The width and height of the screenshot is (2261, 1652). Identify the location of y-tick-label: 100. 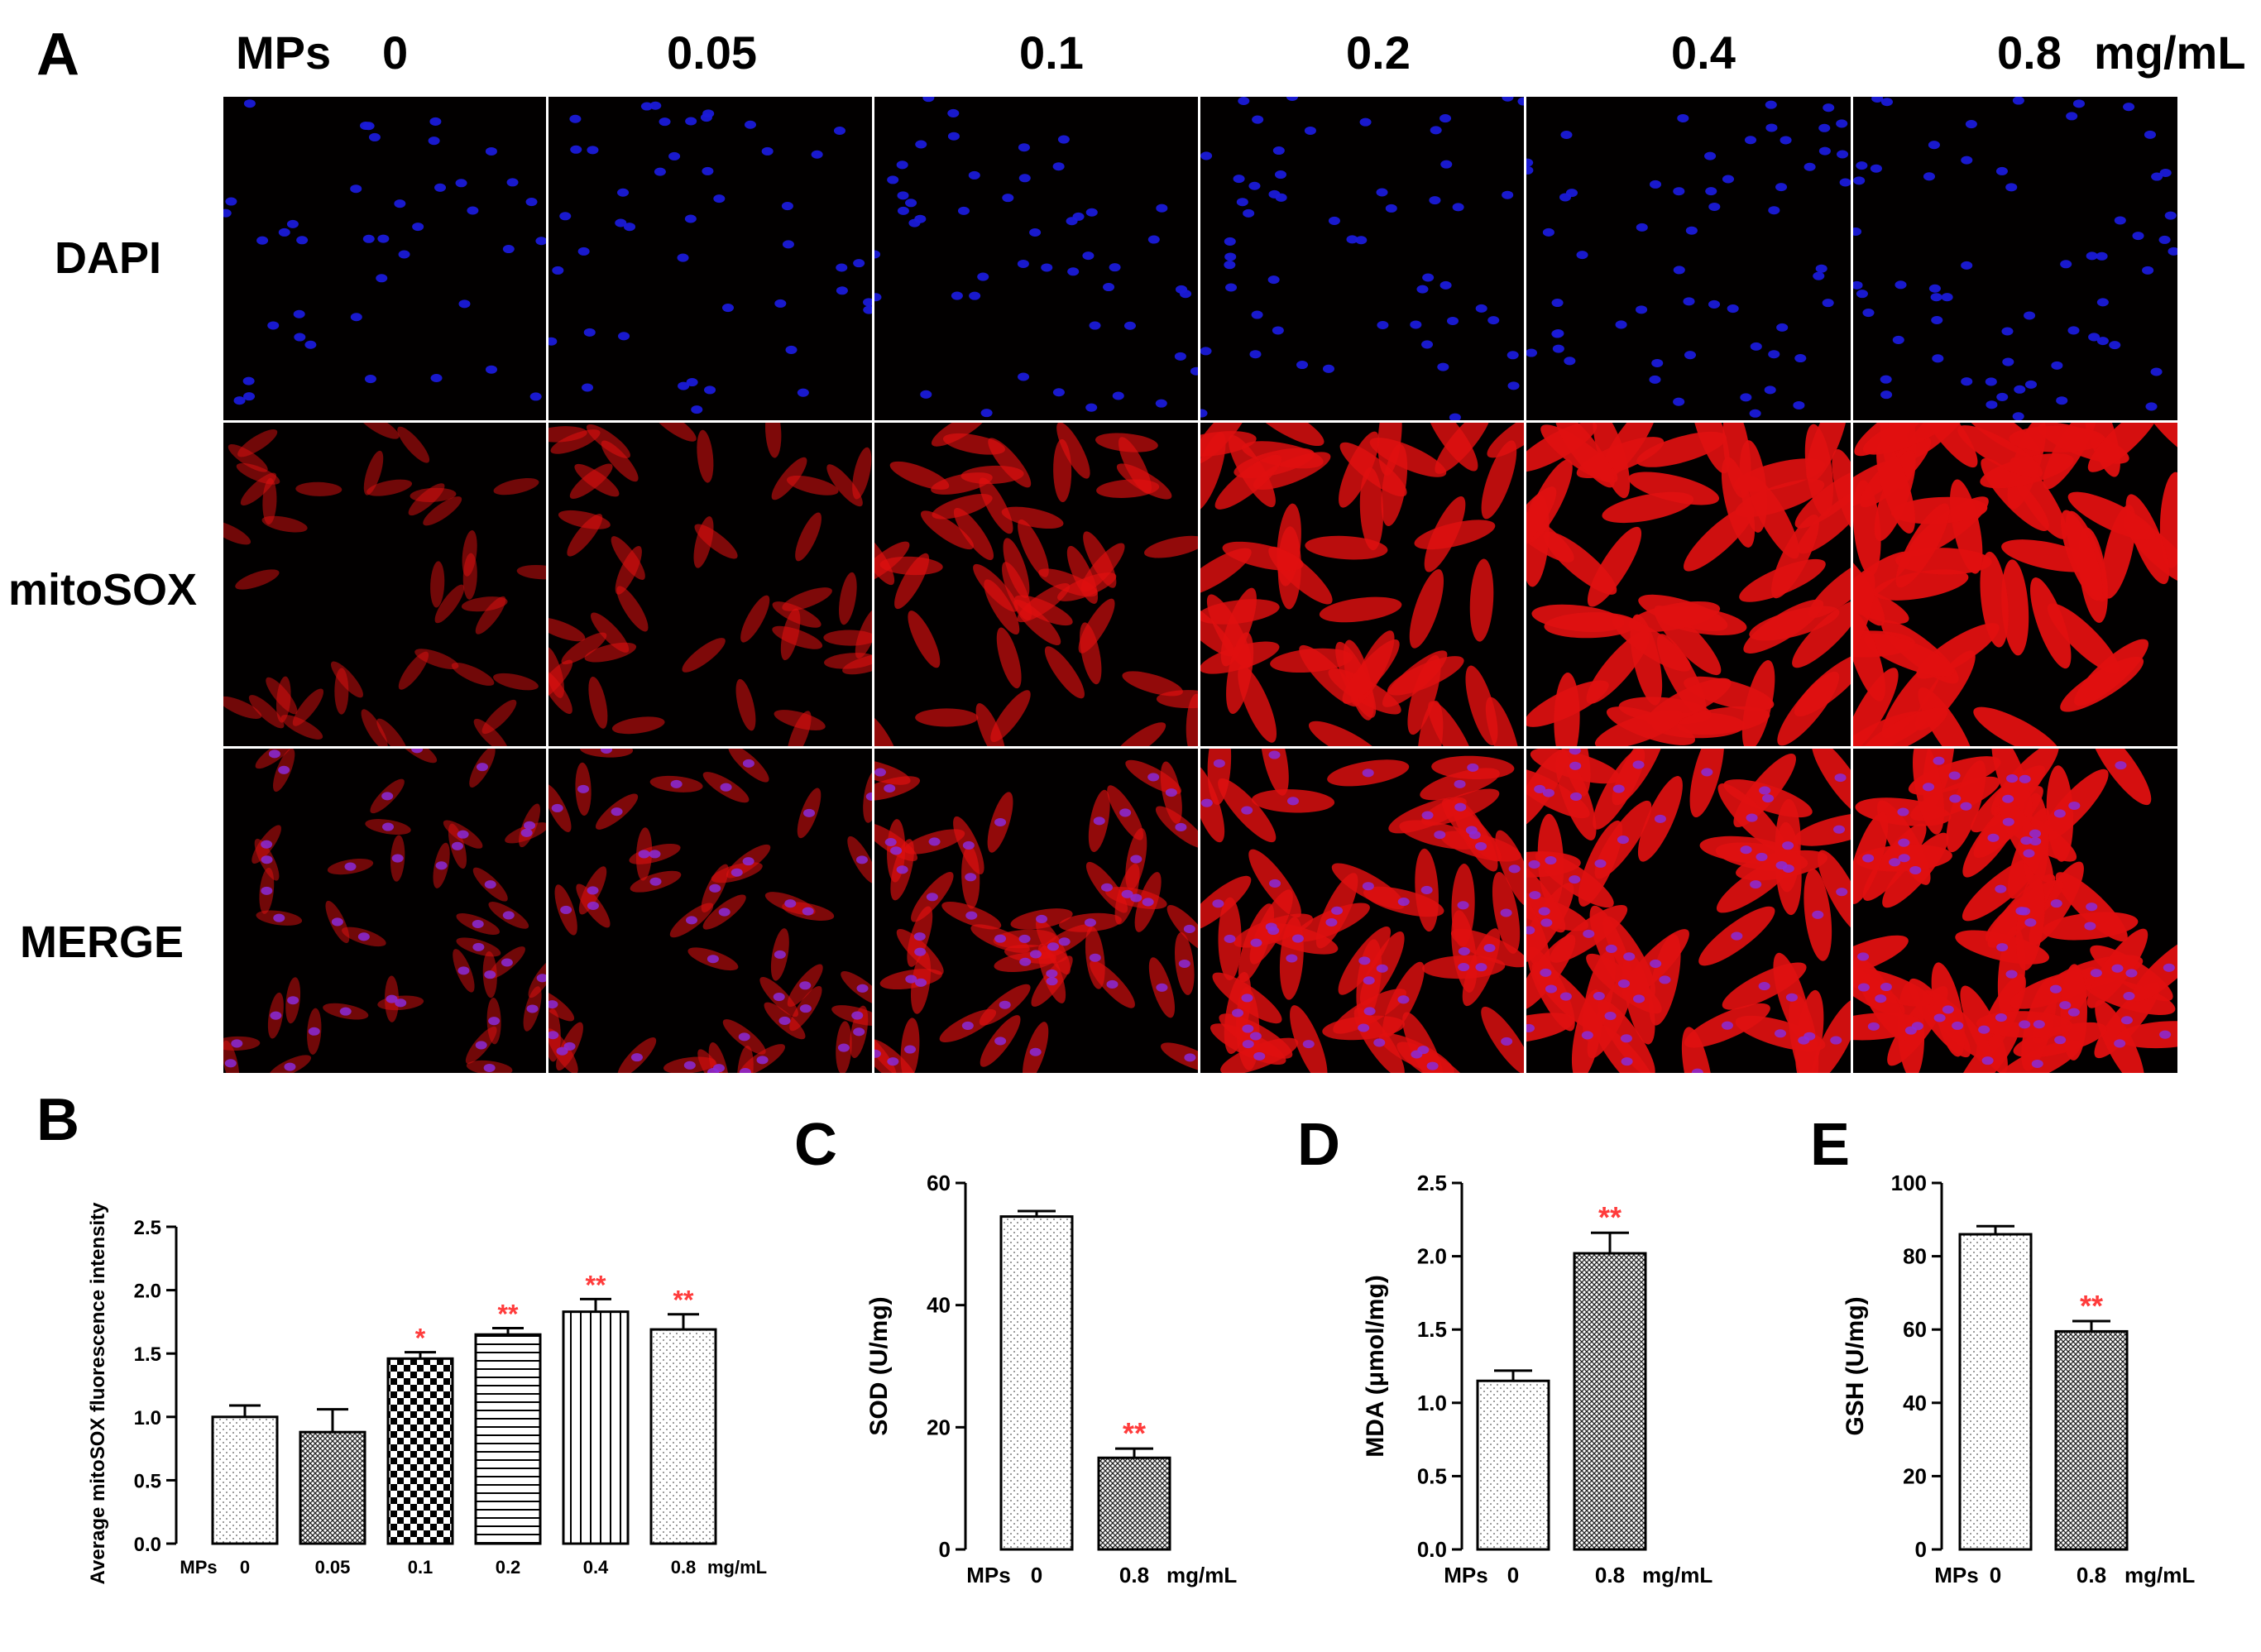
(1909, 1183).